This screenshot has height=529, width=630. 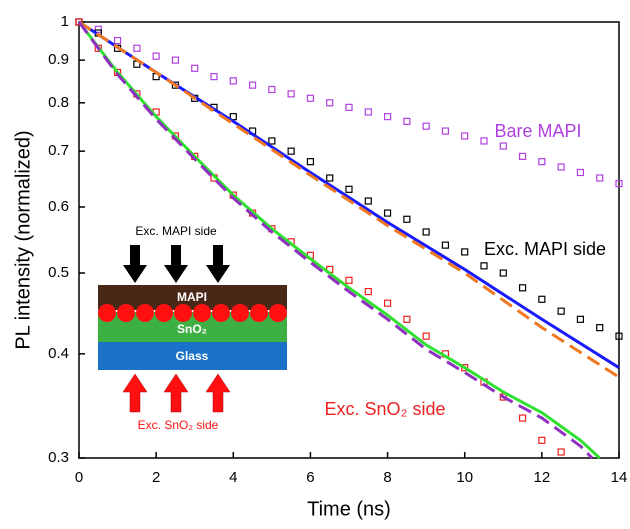 I want to click on x-tick-label: 8, so click(x=387, y=477).